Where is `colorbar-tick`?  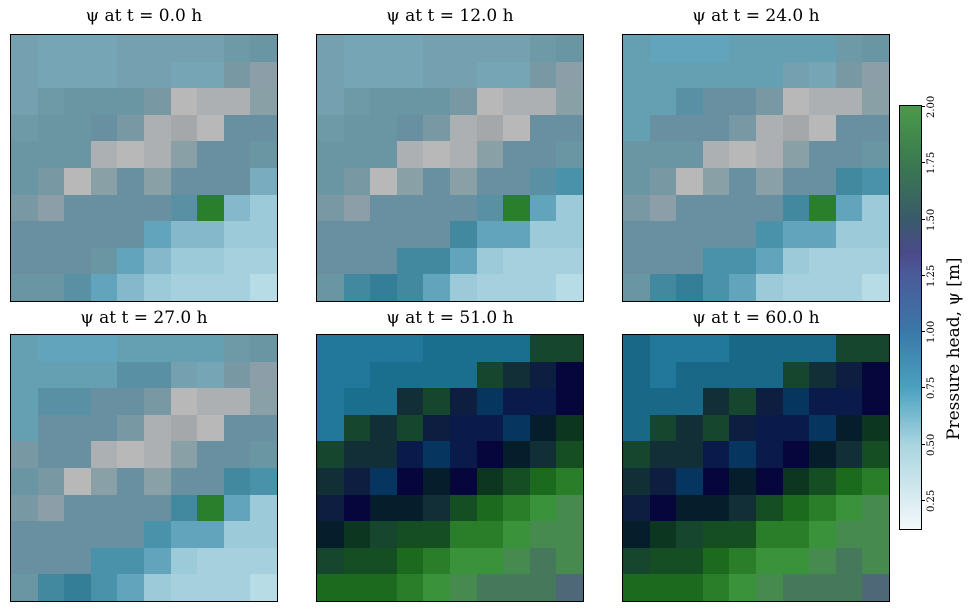 colorbar-tick is located at coordinates (923, 444).